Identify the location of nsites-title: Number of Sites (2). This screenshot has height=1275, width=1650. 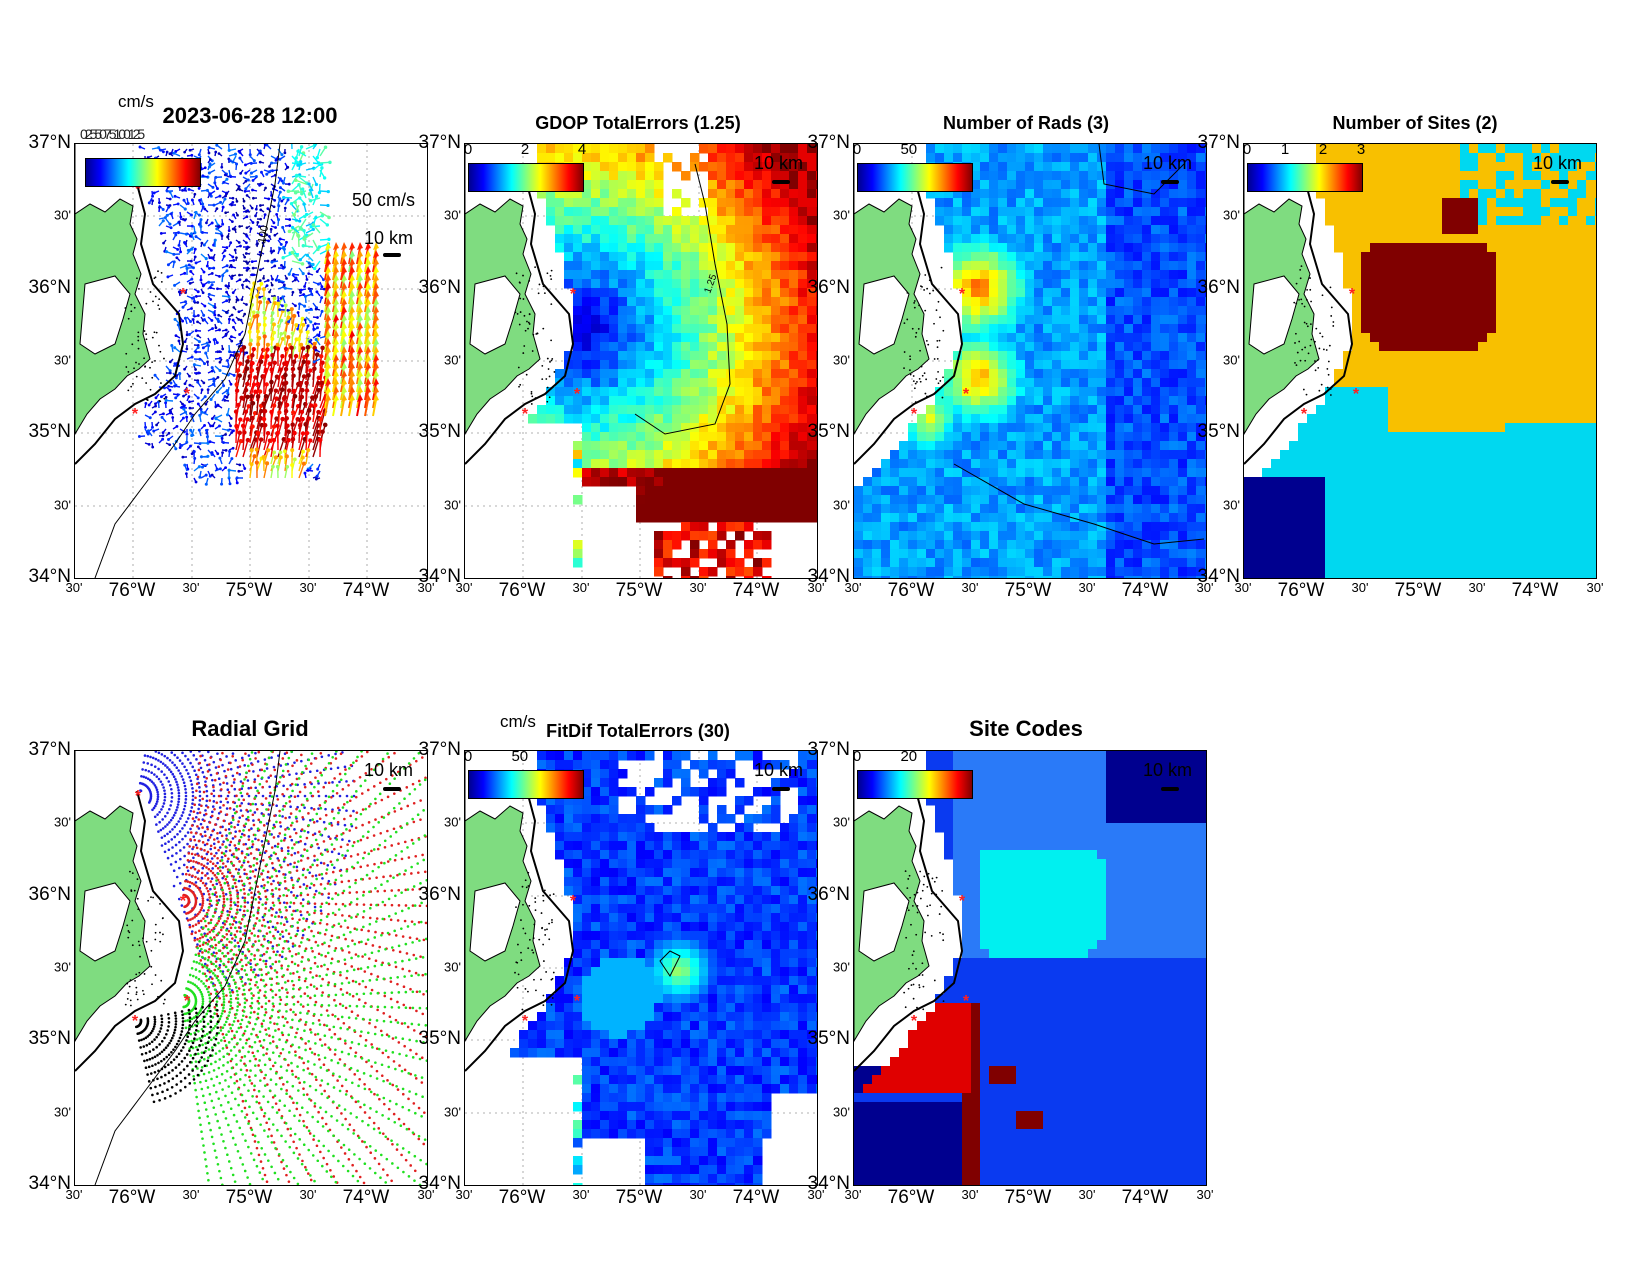
(1415, 123).